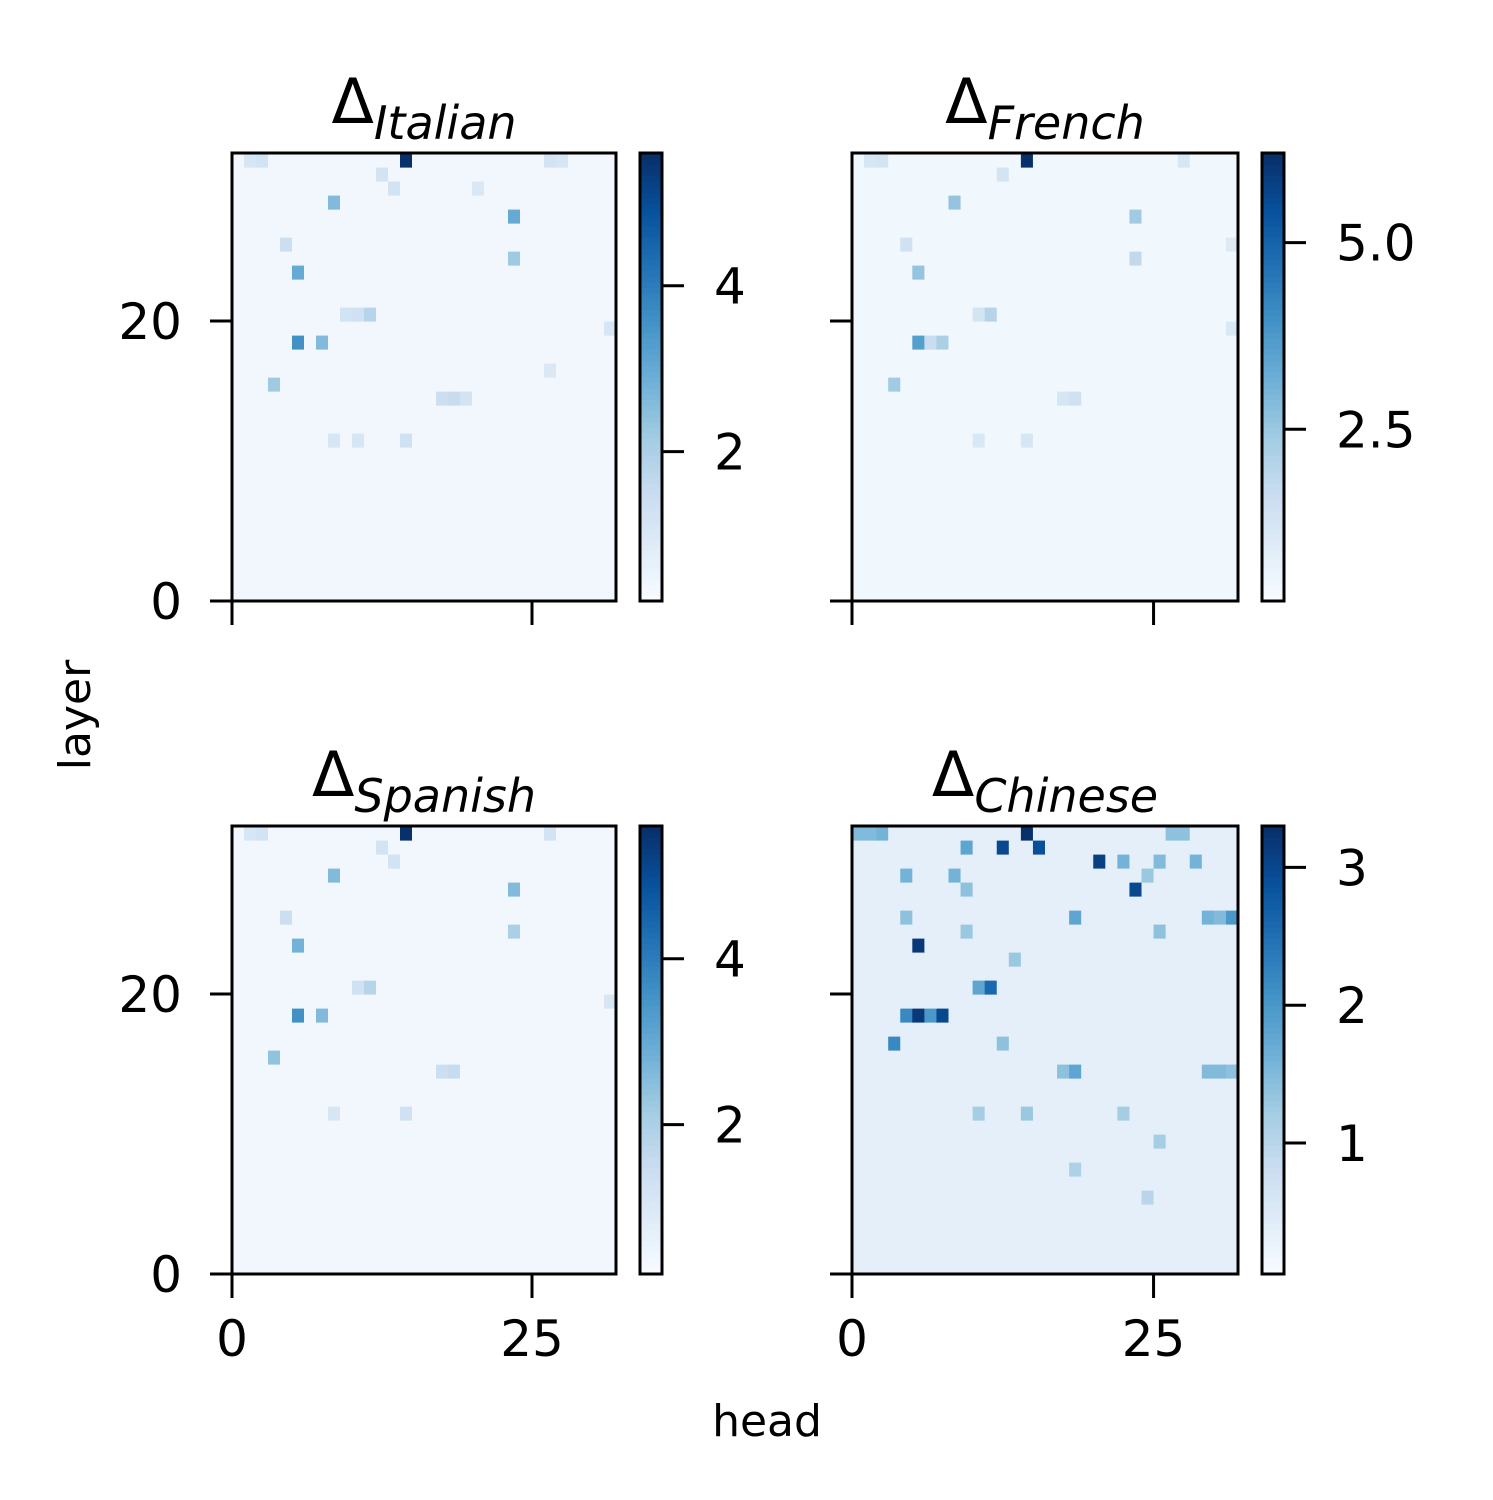 Image resolution: width=1493 pixels, height=1500 pixels. What do you see at coordinates (1352, 1006) in the screenshot?
I see `colorbar-tick-label: 2` at bounding box center [1352, 1006].